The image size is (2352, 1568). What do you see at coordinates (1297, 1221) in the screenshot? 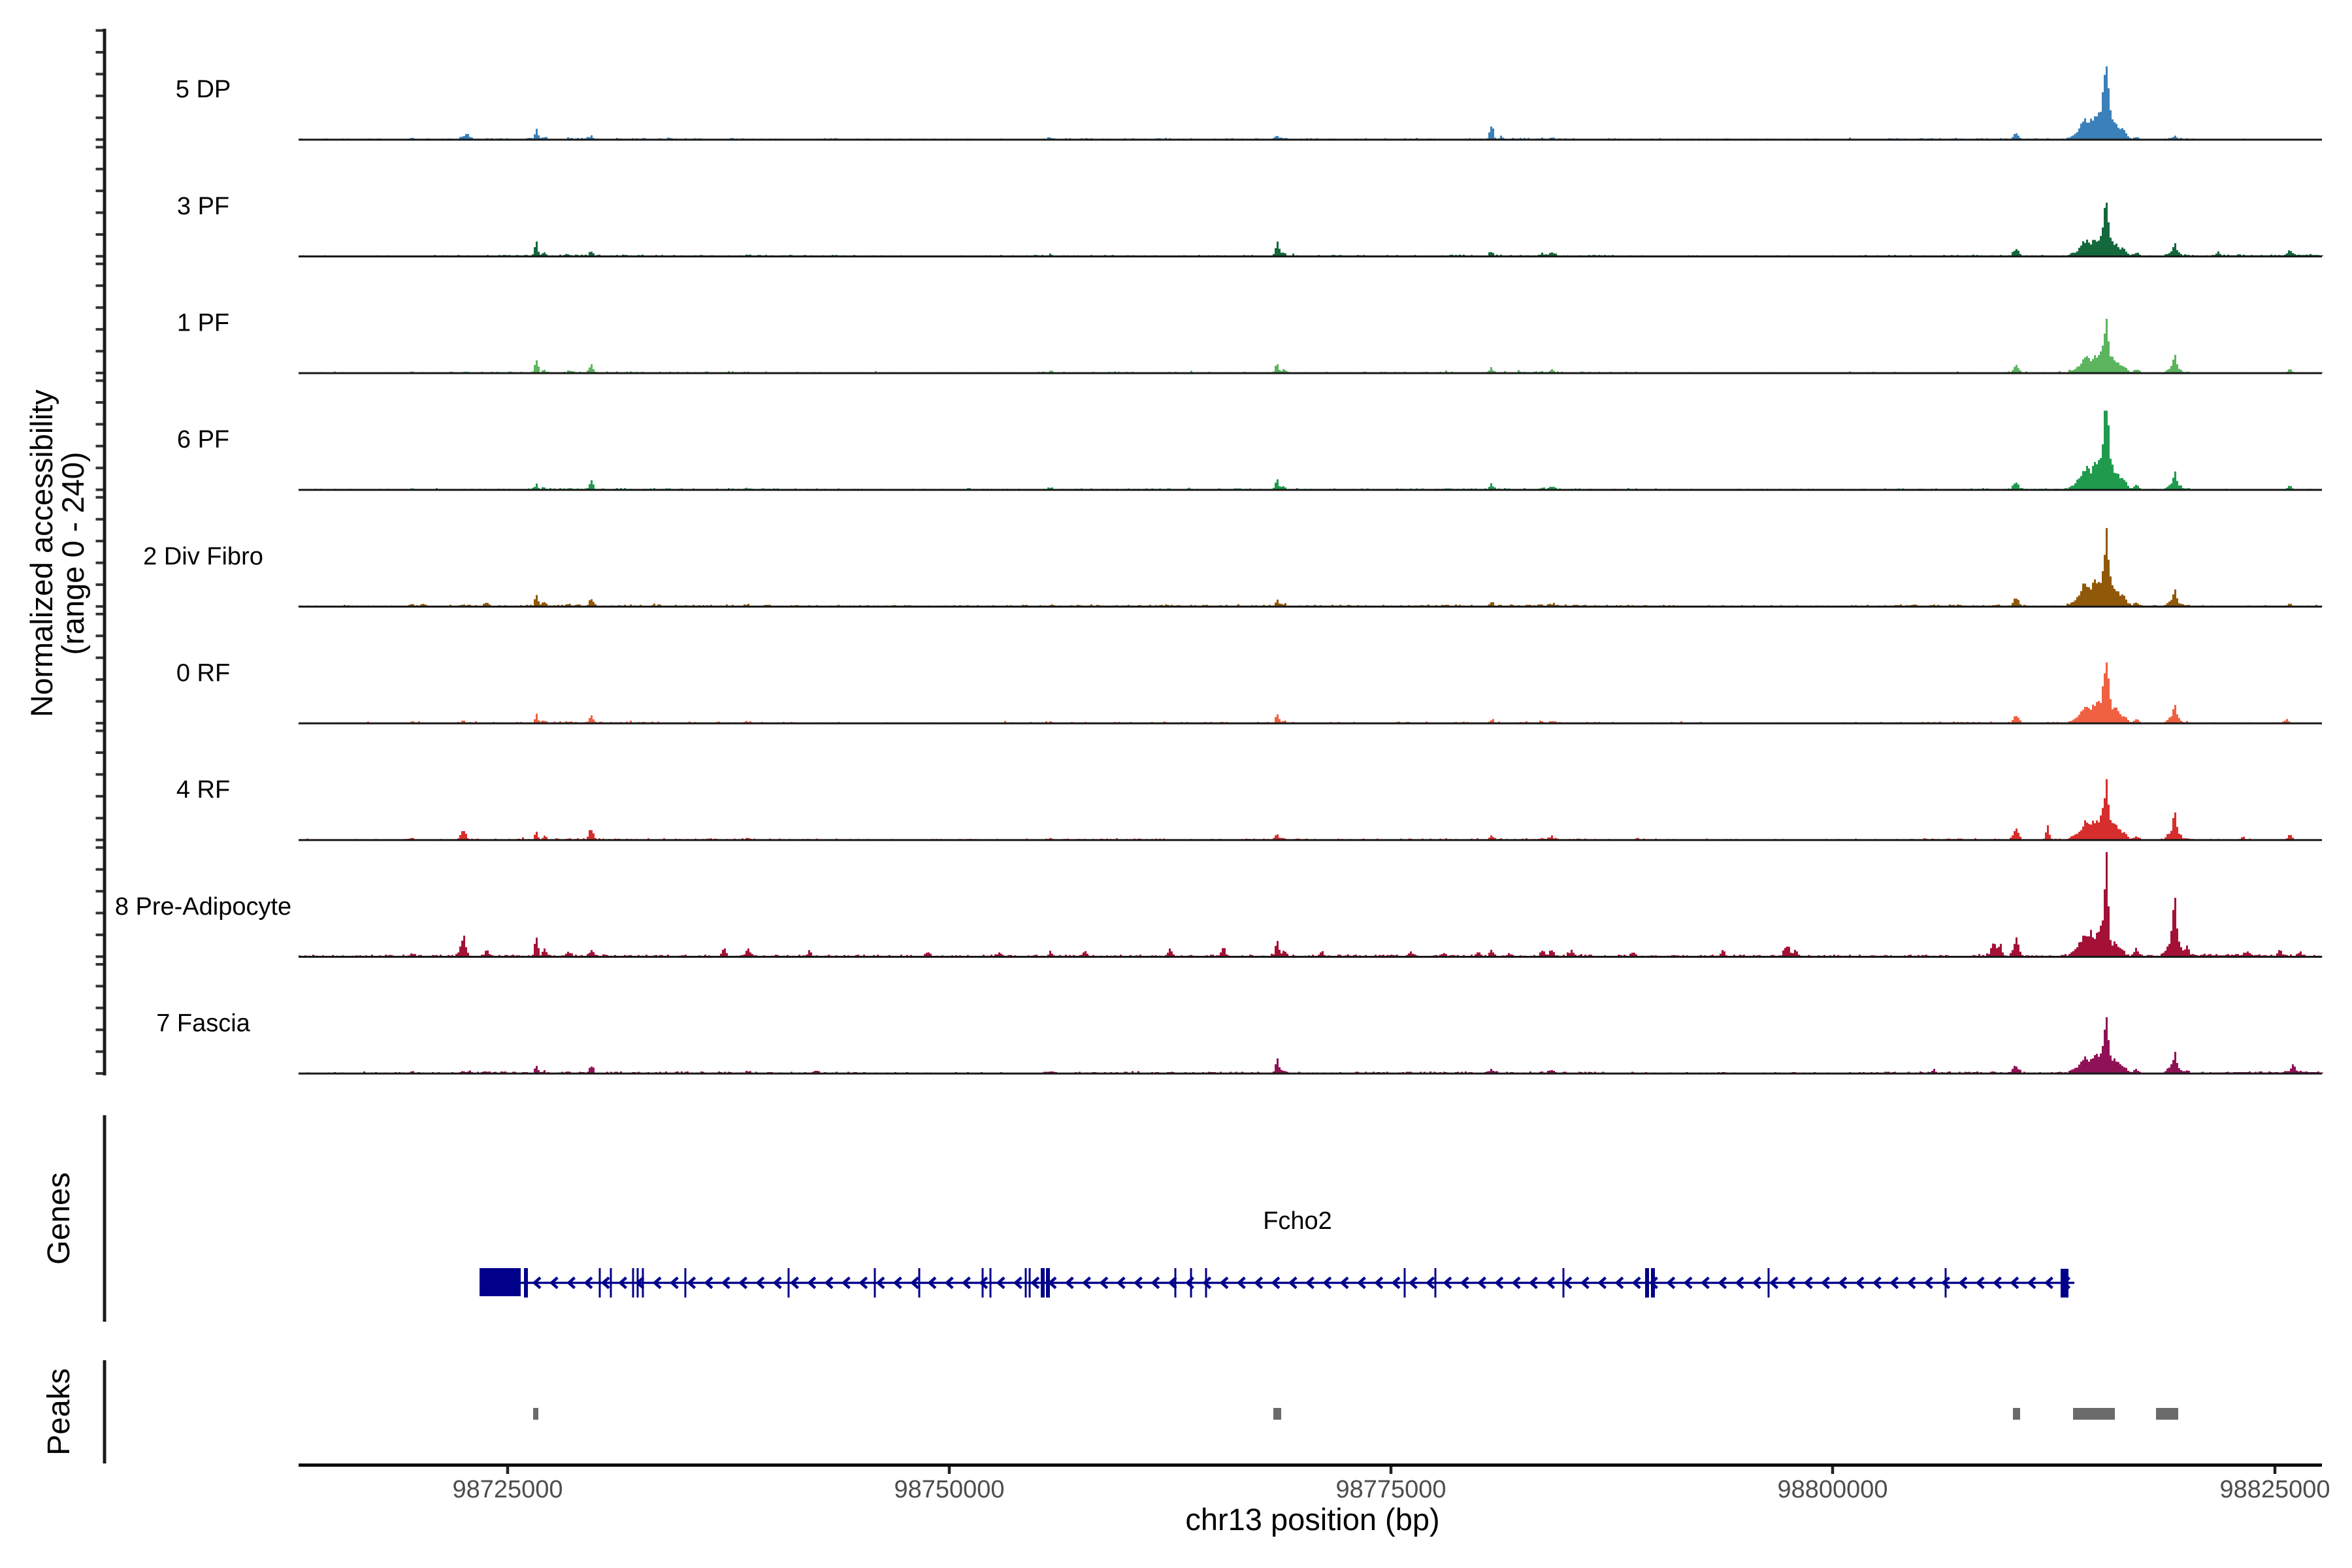
I see `svg-text: Fcho2` at bounding box center [1297, 1221].